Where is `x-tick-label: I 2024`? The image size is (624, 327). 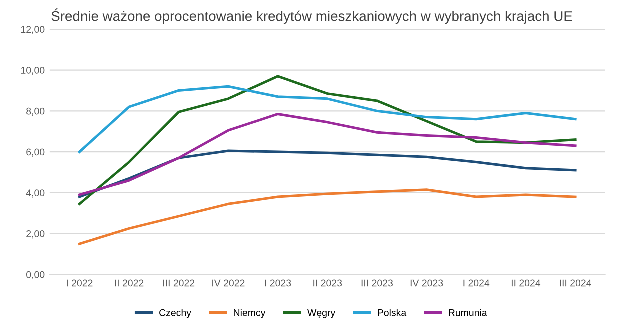 x-tick-label: I 2024 is located at coordinates (477, 283).